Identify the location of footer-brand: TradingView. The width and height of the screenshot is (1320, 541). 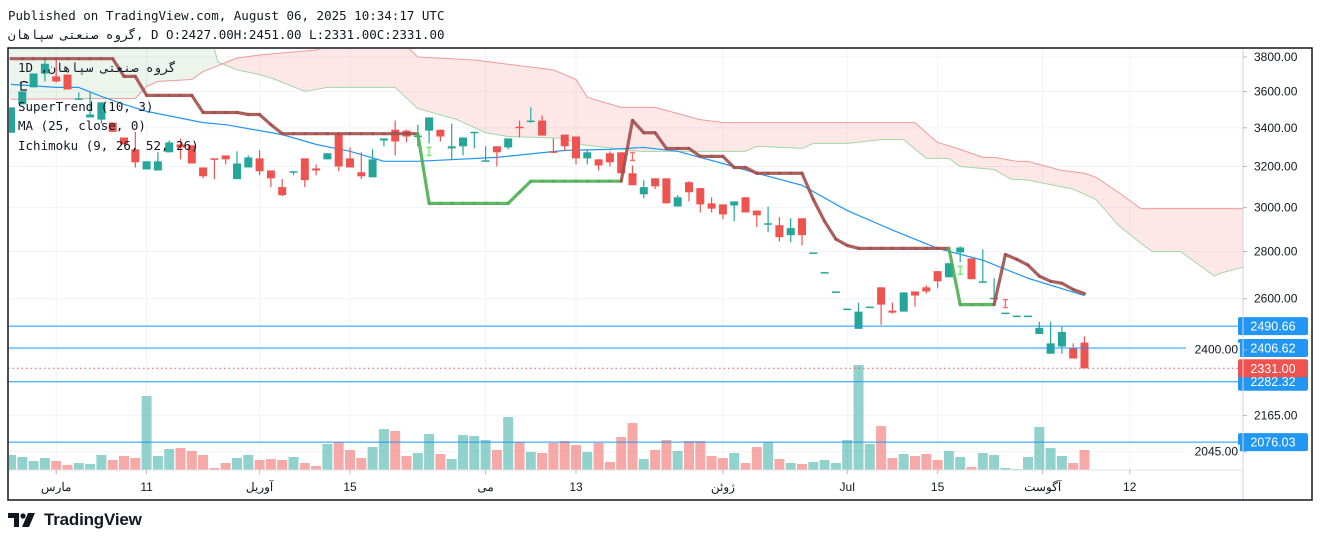
(75, 520).